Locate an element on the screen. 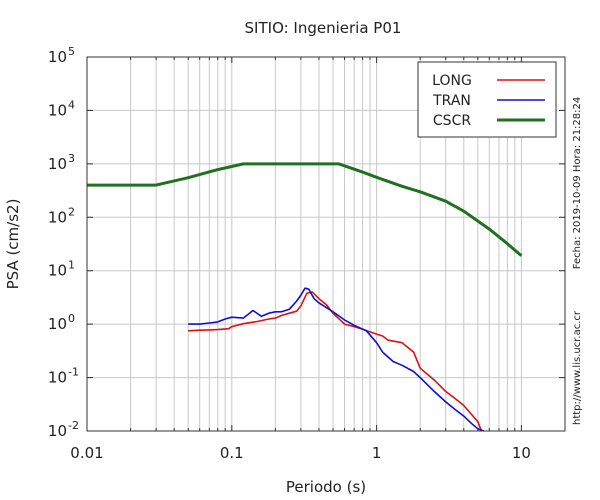 Image resolution: width=600 pixels, height=500 pixels. x-tick-label: 10 is located at coordinates (521, 453).